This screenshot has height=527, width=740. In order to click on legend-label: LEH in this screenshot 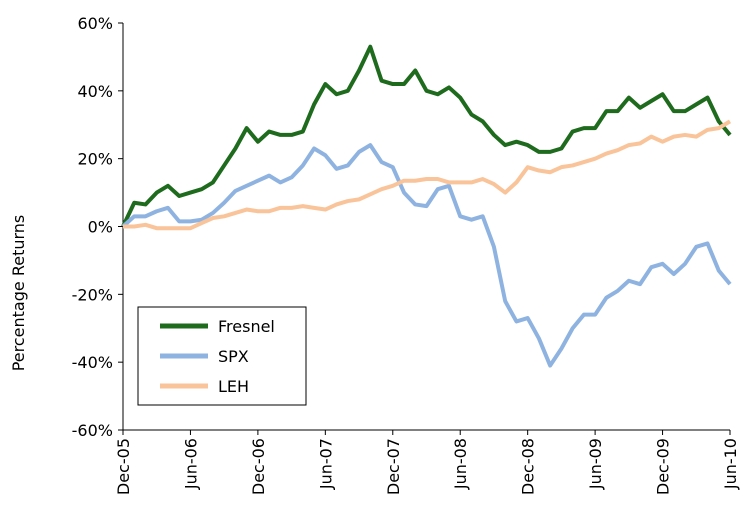, I will do `click(233, 386)`.